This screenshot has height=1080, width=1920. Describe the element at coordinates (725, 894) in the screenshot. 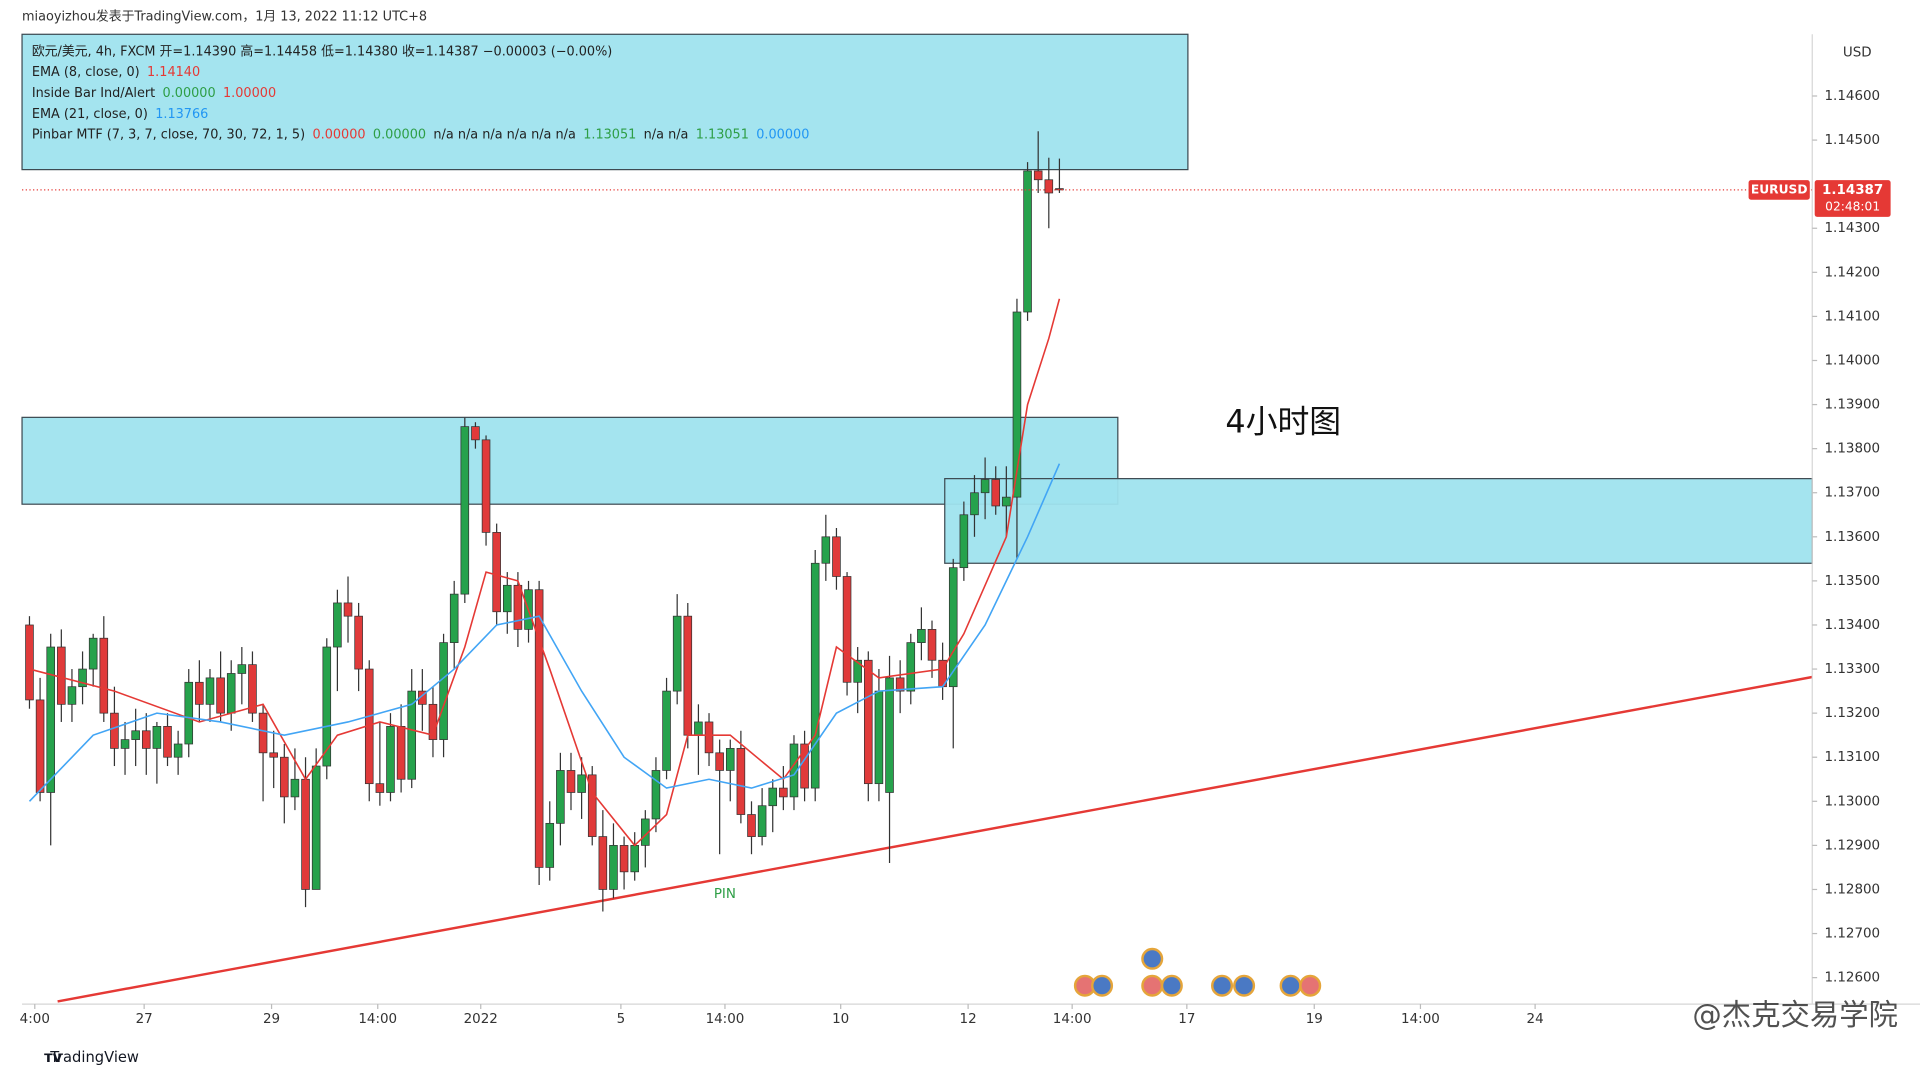

I see `pin-label: PIN` at that location.